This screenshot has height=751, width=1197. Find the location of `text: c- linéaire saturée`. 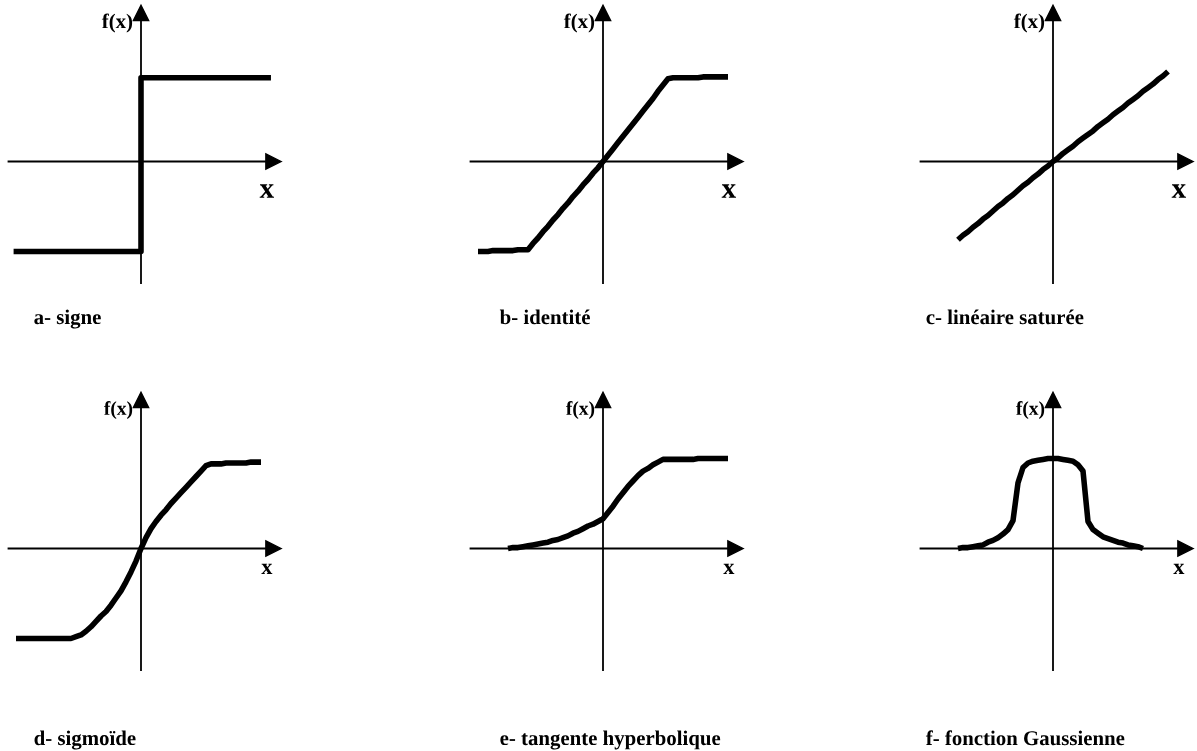

text: c- linéaire saturée is located at coordinates (1005, 317).